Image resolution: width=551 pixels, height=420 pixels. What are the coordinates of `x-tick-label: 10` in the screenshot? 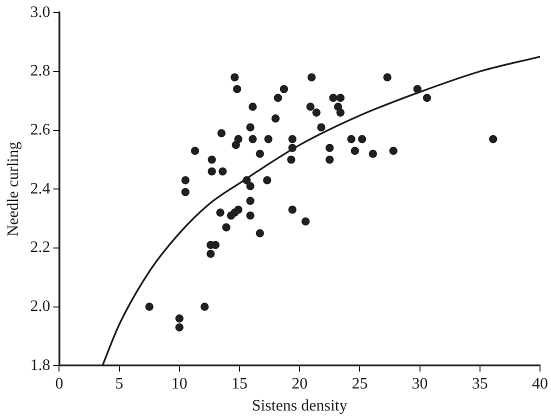 It's located at (179, 383).